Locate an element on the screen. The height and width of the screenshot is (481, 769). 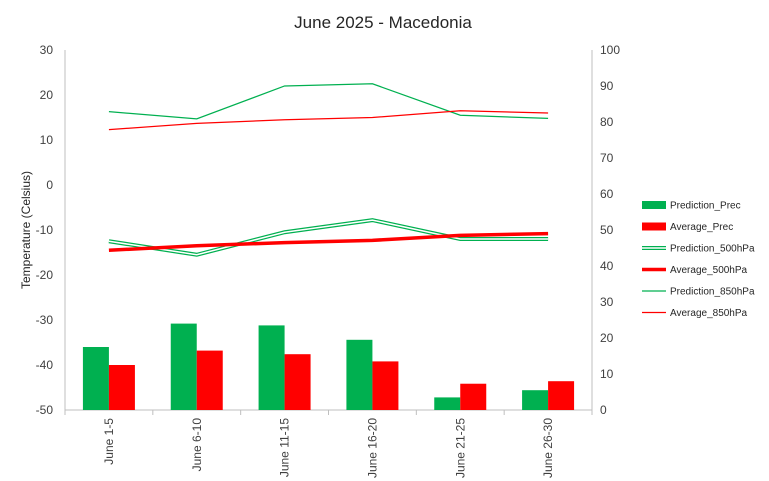
y-tick-label: -40 is located at coordinates (45, 365).